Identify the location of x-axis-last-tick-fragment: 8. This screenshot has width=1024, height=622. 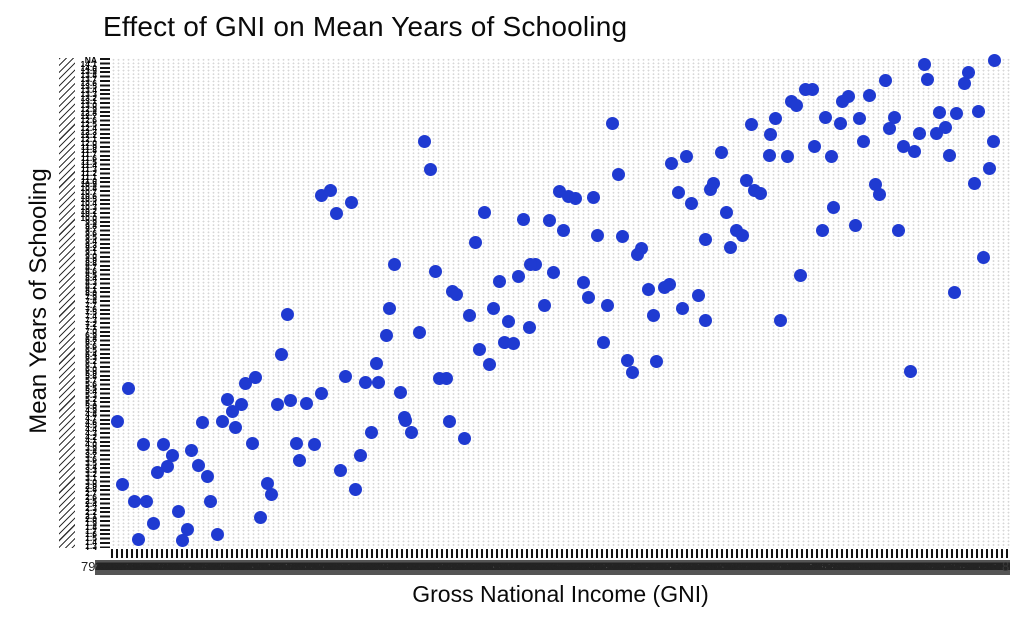
(1006, 566).